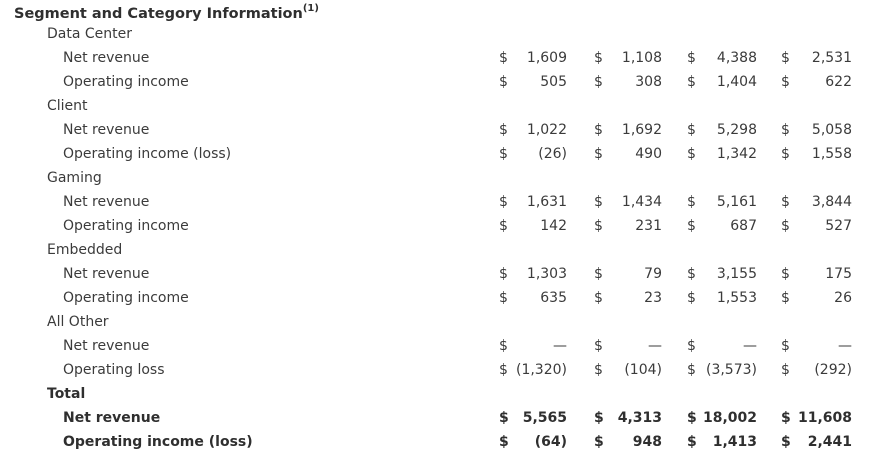  I want to click on segment-header: Data Center, so click(446, 34).